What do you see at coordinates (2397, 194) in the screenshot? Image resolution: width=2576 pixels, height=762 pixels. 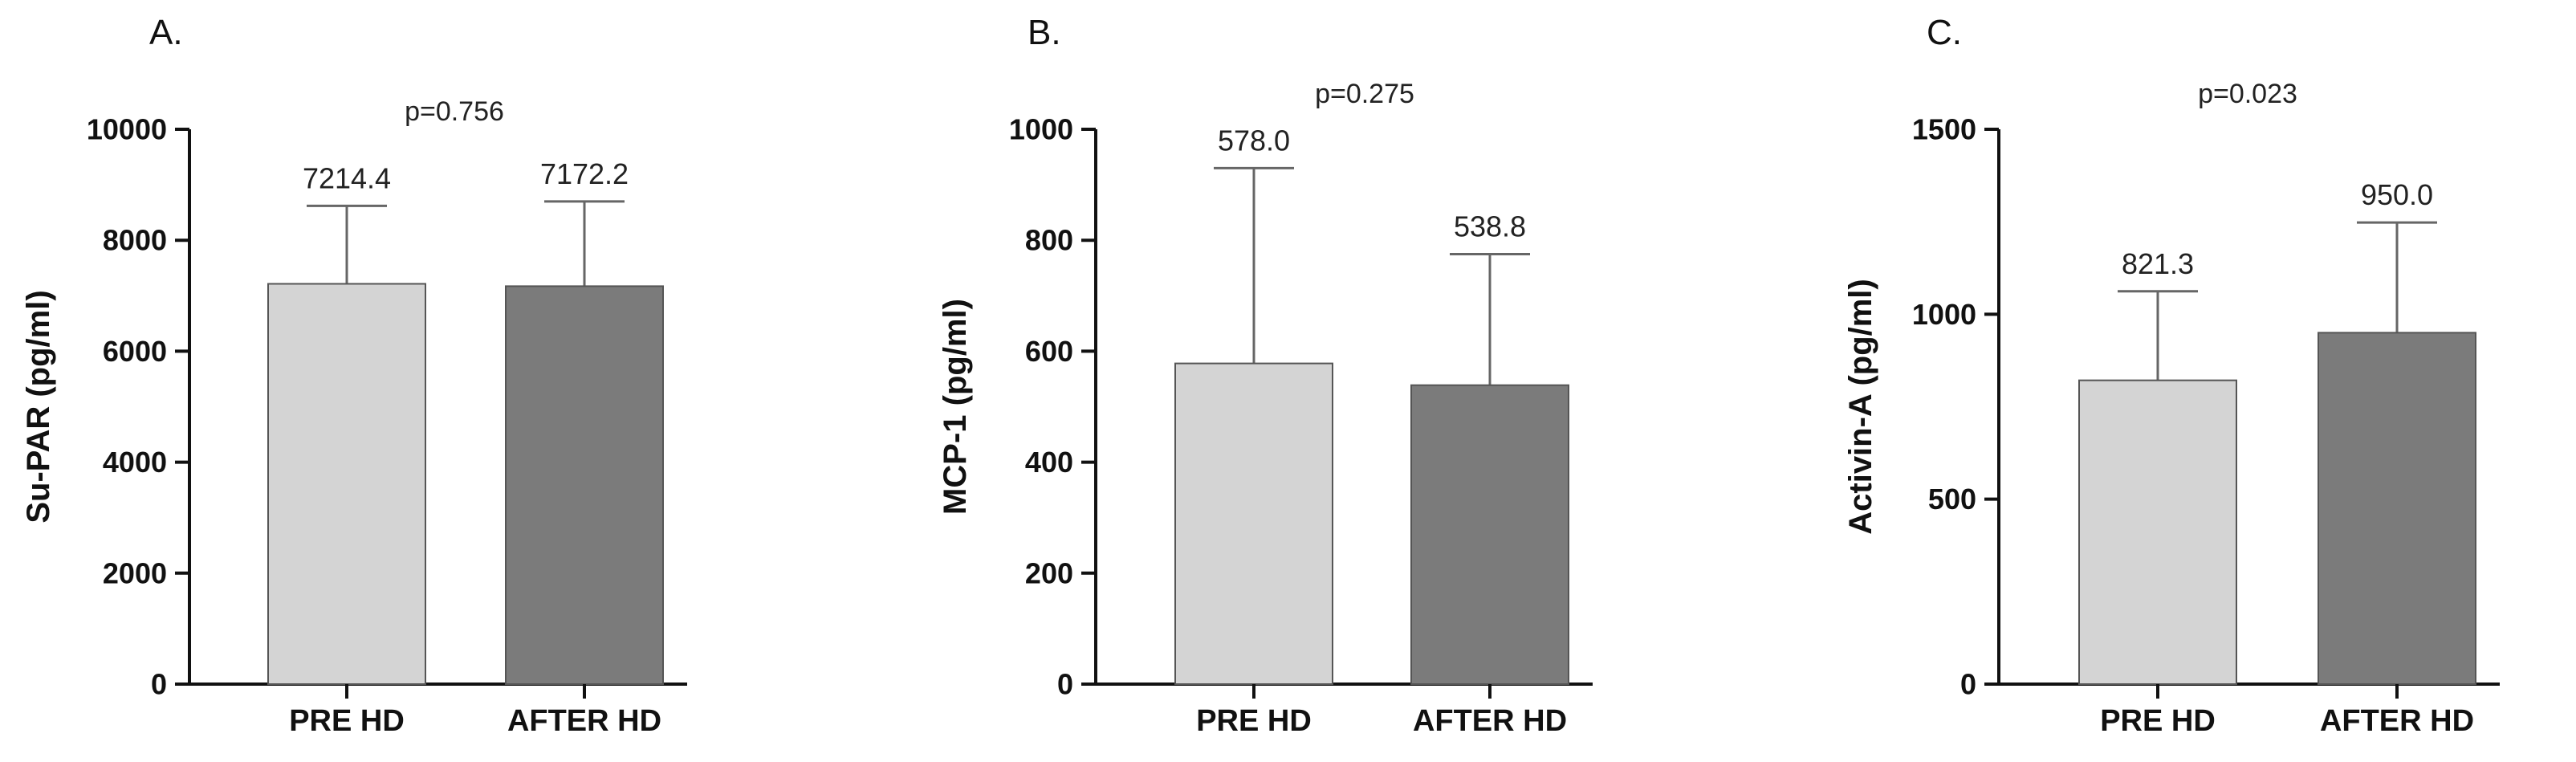 I see `data-label: 950.0` at bounding box center [2397, 194].